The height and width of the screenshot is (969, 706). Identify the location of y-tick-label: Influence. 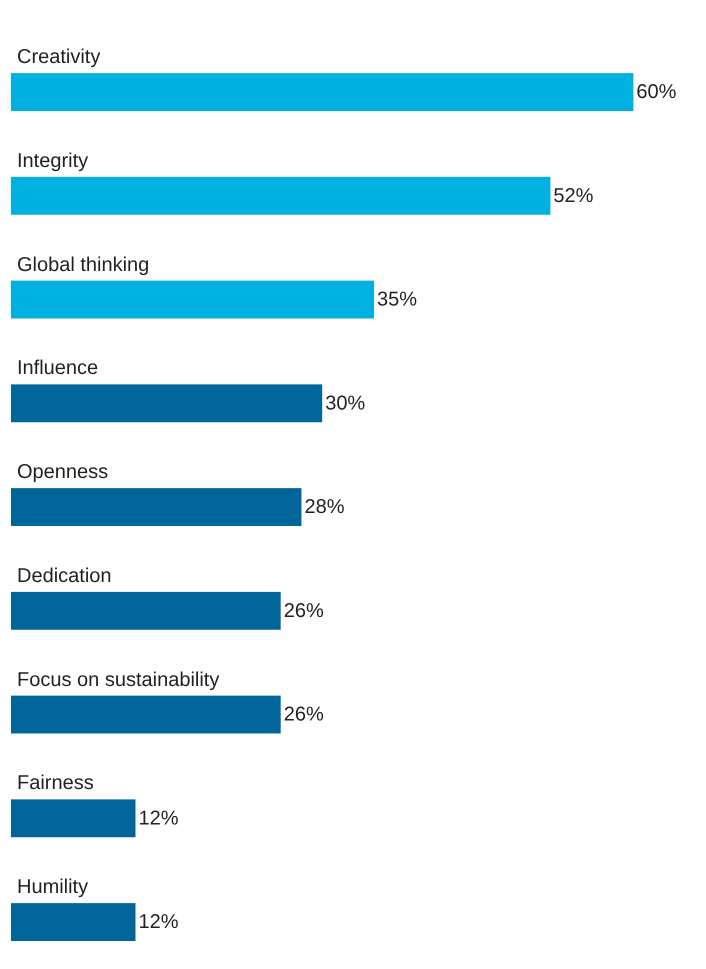
(57, 368).